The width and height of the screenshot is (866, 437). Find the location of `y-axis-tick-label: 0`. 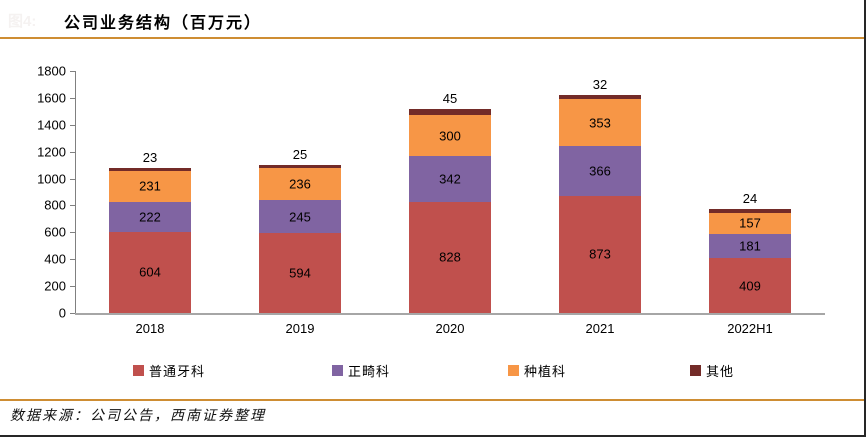

y-axis-tick-label: 0 is located at coordinates (62, 313).